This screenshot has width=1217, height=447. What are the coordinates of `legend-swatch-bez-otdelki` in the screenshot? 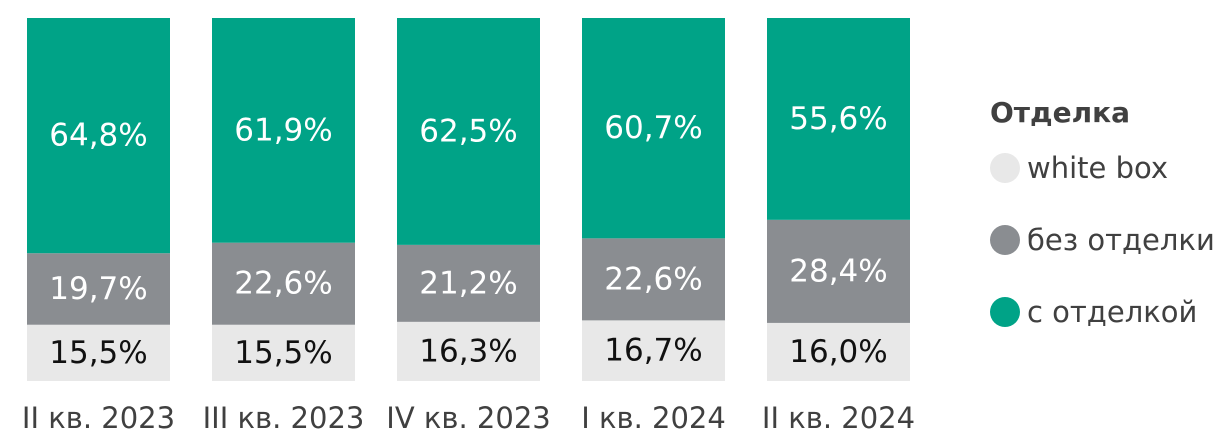 It's located at (1005, 240).